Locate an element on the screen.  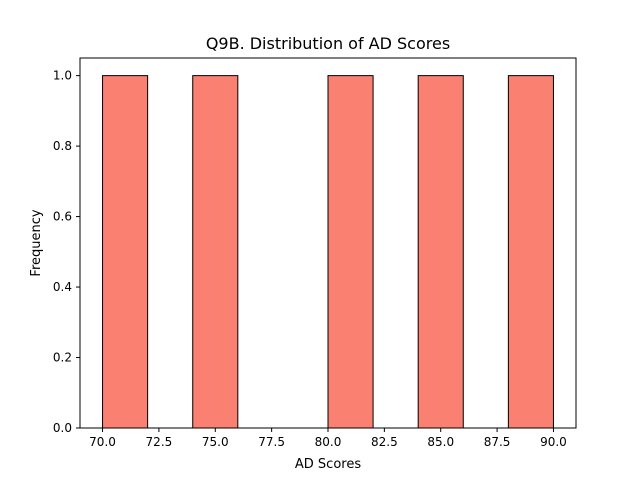
x-axis-label: AD Scores is located at coordinates (328, 464).